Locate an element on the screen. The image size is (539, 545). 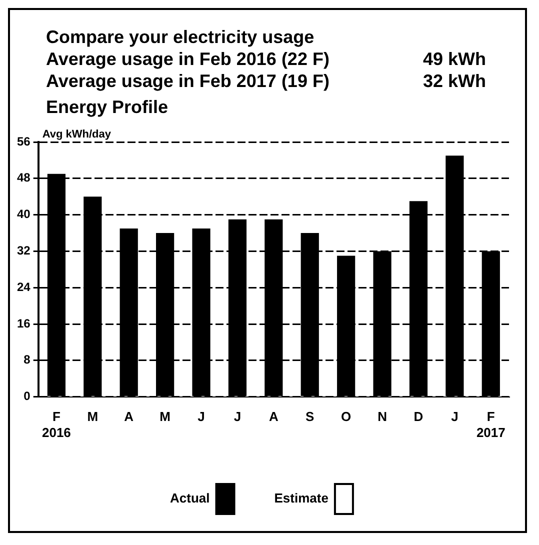
x-tick-label: S is located at coordinates (310, 416).